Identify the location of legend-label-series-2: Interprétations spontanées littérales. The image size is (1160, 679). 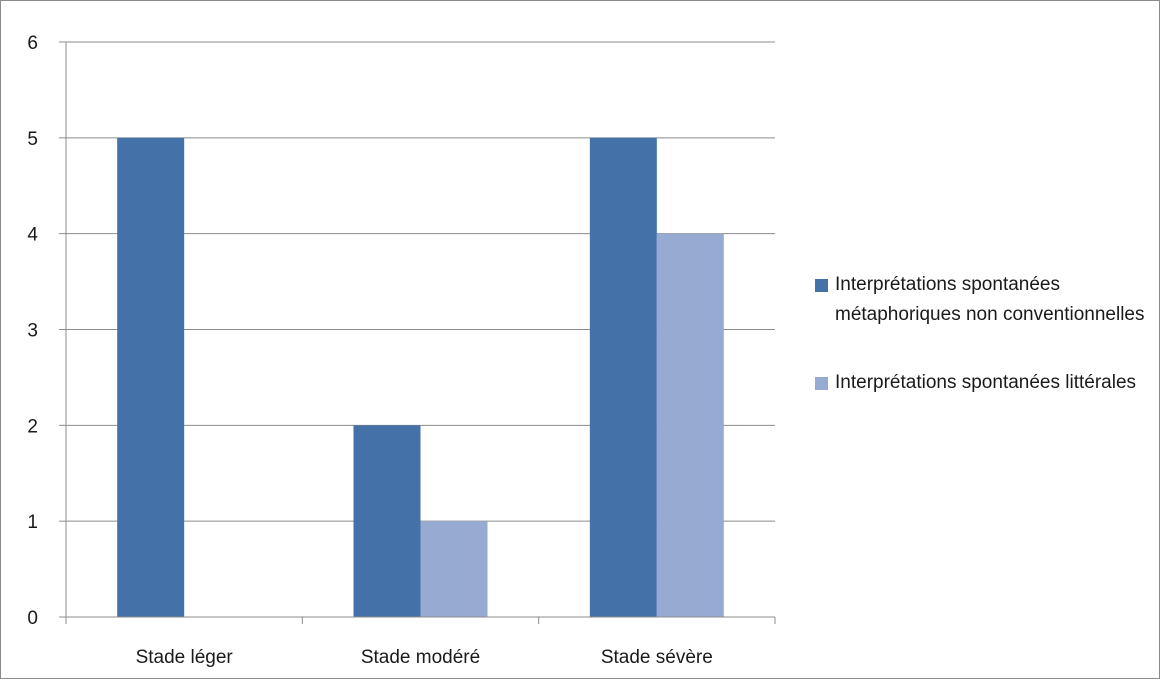
(986, 382).